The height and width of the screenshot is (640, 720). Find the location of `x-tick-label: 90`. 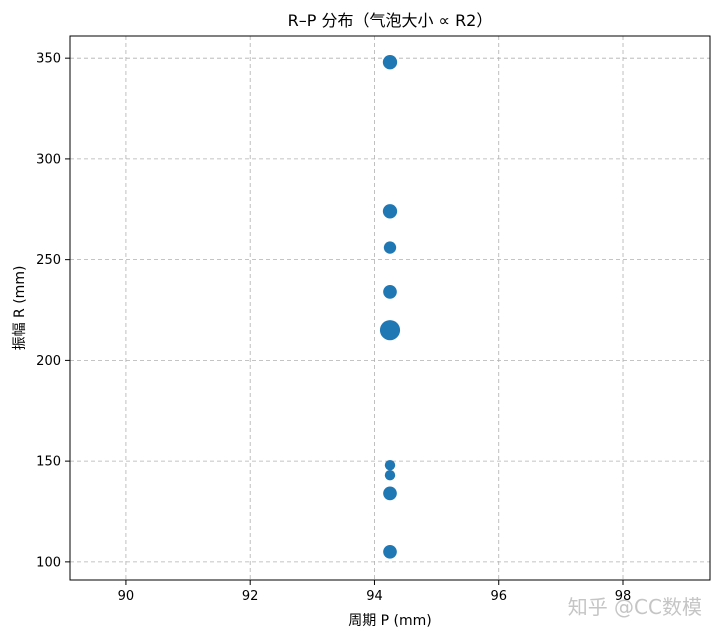

x-tick-label: 90 is located at coordinates (126, 596).